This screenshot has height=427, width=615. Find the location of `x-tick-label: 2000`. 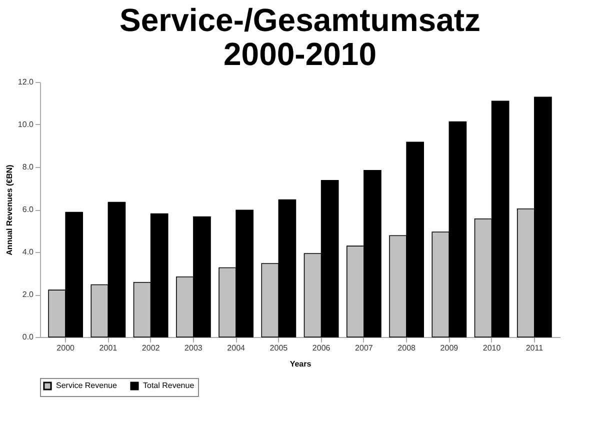

x-tick-label: 2000 is located at coordinates (66, 348).